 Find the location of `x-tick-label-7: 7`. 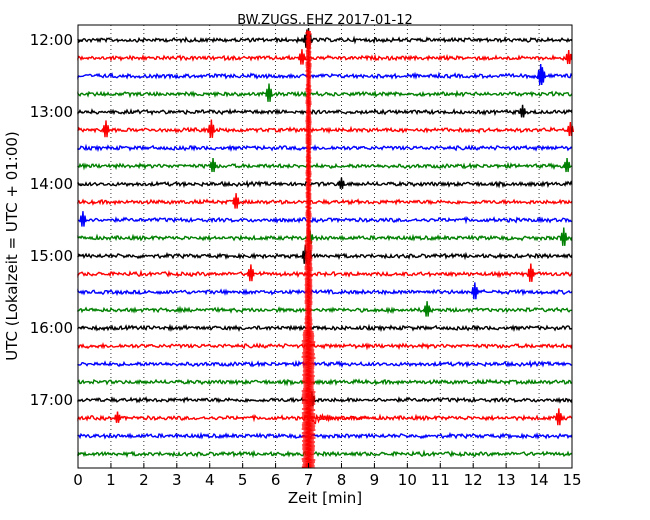

x-tick-label-7: 7 is located at coordinates (309, 480).